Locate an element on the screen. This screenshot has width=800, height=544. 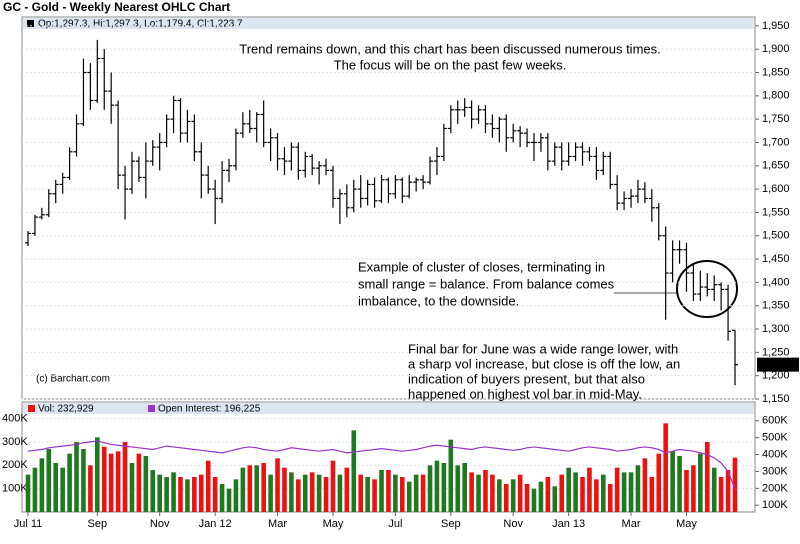
y-tick-label: 1,300 is located at coordinates (776, 329).